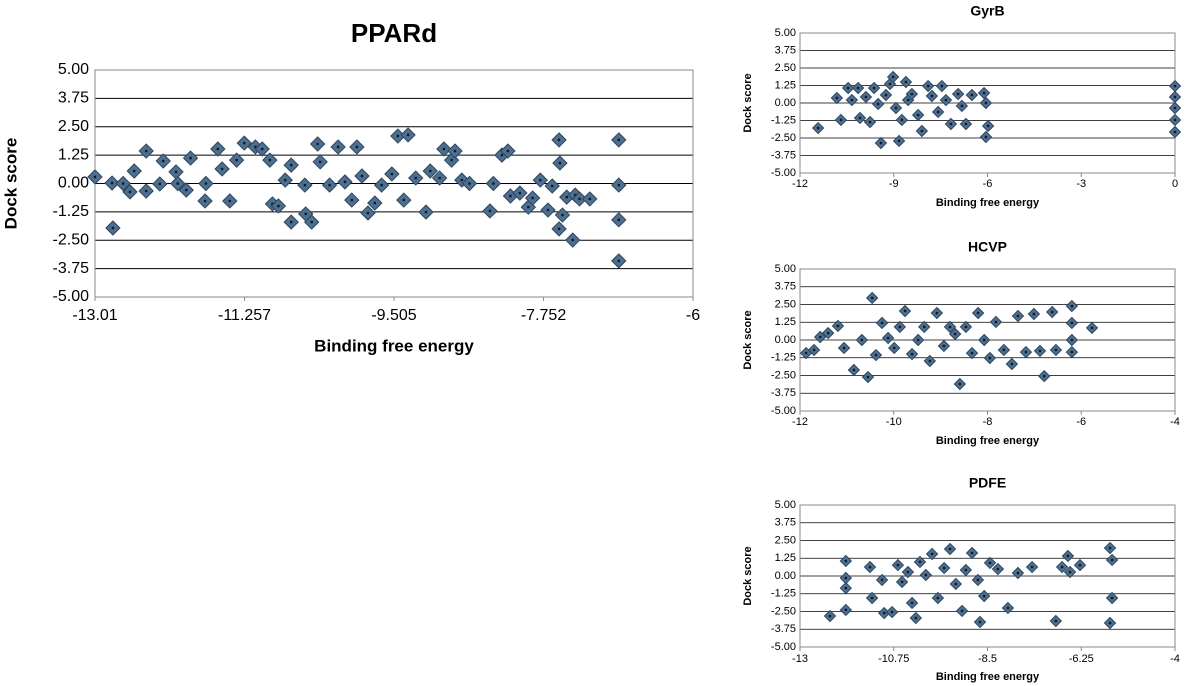 Image resolution: width=1194 pixels, height=686 pixels. Describe the element at coordinates (785, 50) in the screenshot. I see `y-tick-label: 3.75` at that location.